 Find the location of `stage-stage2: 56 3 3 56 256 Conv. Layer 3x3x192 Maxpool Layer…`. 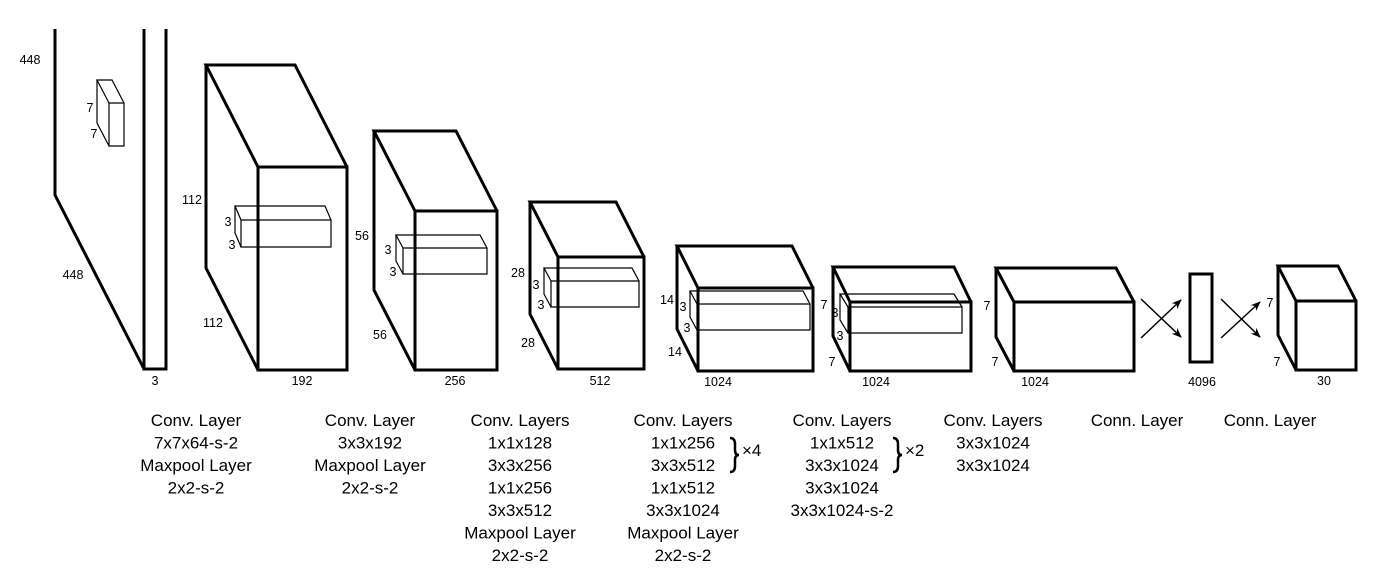

stage-stage2: 56 3 3 56 256 Conv. Layer 3x3x192 Maxpool Layer… is located at coordinates (406, 313).